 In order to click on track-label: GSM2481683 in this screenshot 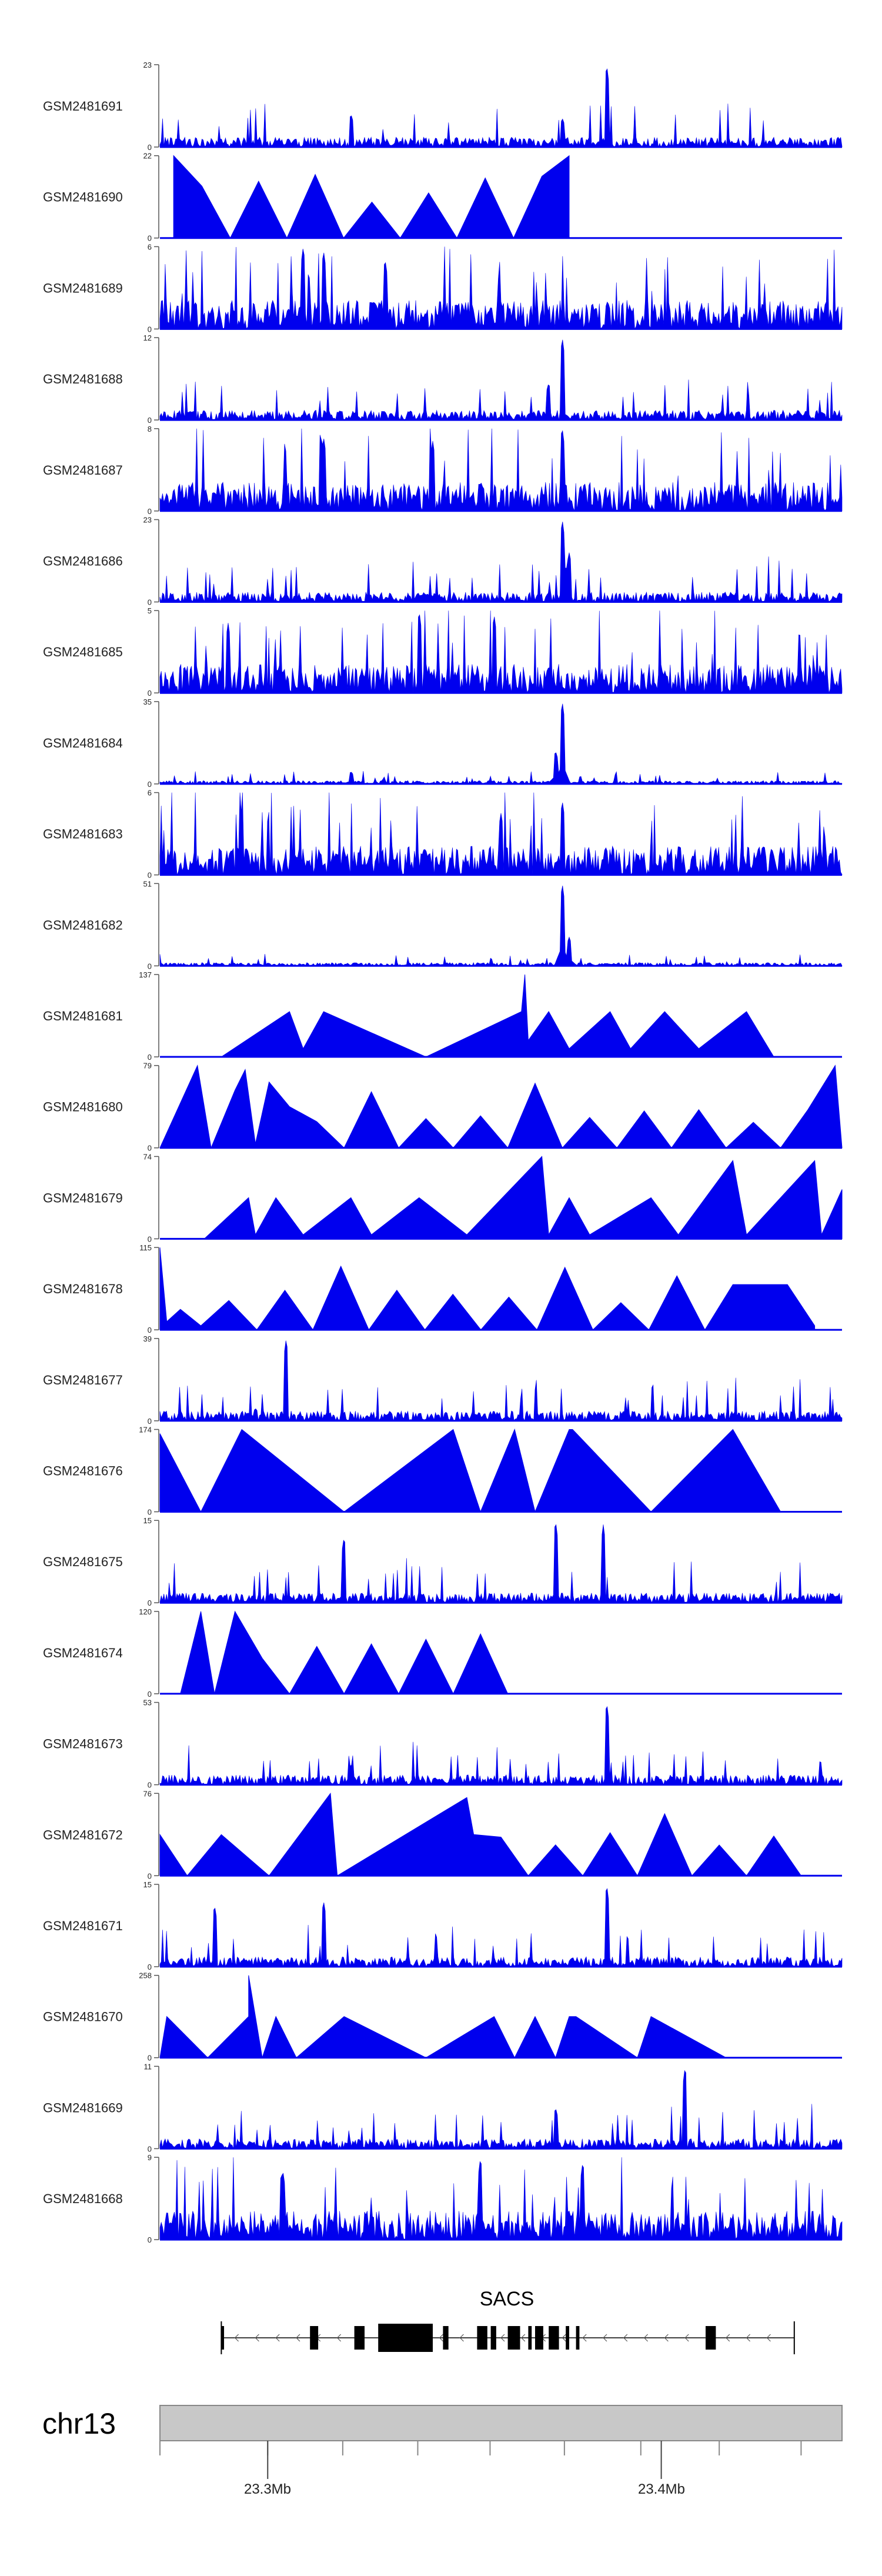, I will do `click(83, 834)`.